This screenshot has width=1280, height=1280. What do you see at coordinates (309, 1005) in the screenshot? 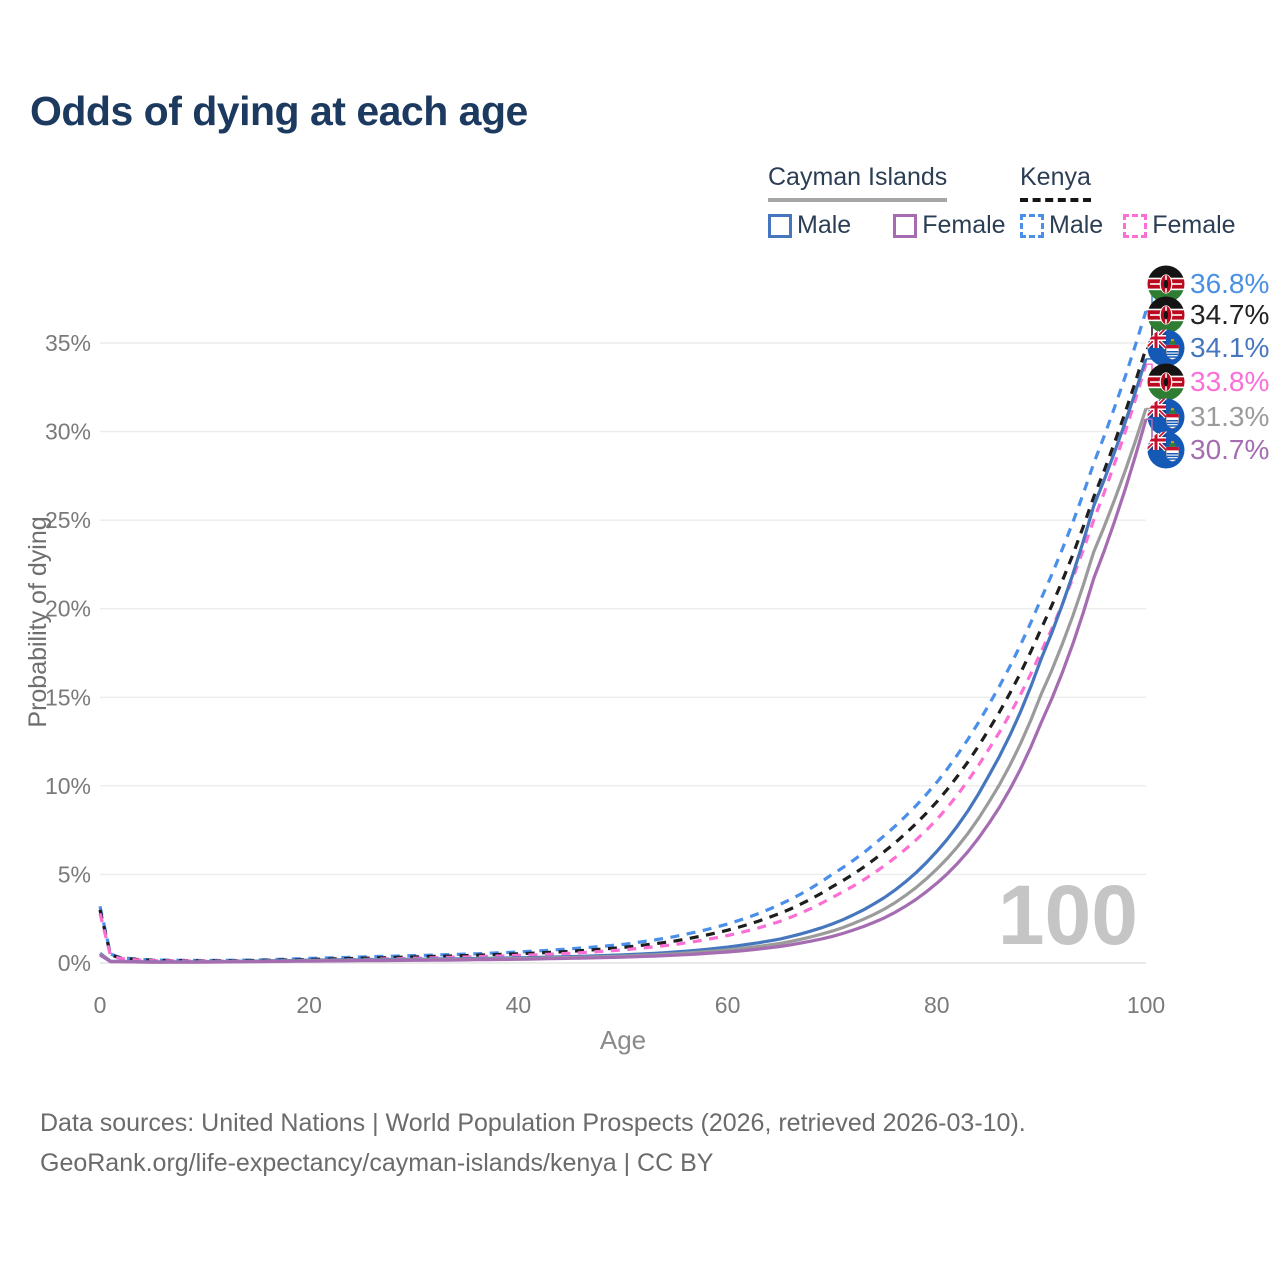
I see `x-tick-label: 20` at bounding box center [309, 1005].